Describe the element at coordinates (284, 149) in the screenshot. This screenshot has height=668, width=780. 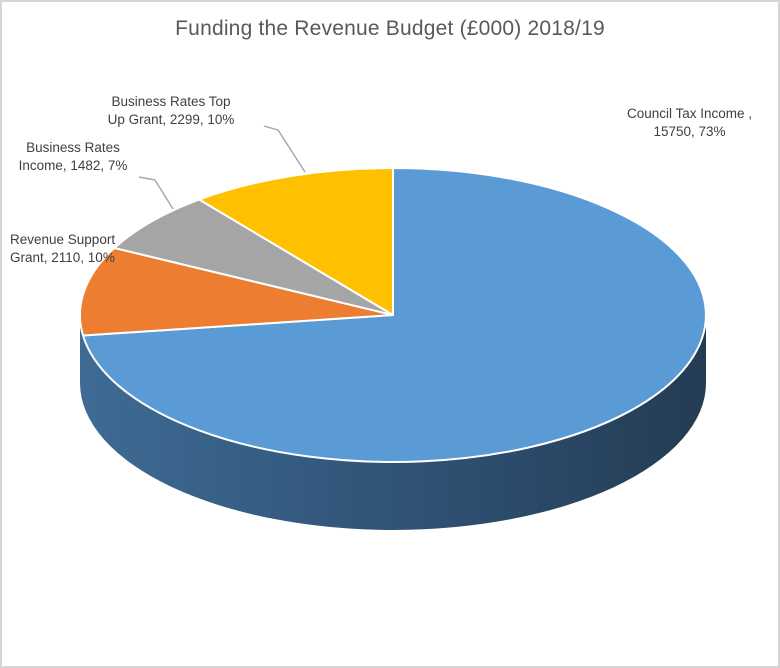
I see `leader-line-business-rates-top-up-grant` at that location.